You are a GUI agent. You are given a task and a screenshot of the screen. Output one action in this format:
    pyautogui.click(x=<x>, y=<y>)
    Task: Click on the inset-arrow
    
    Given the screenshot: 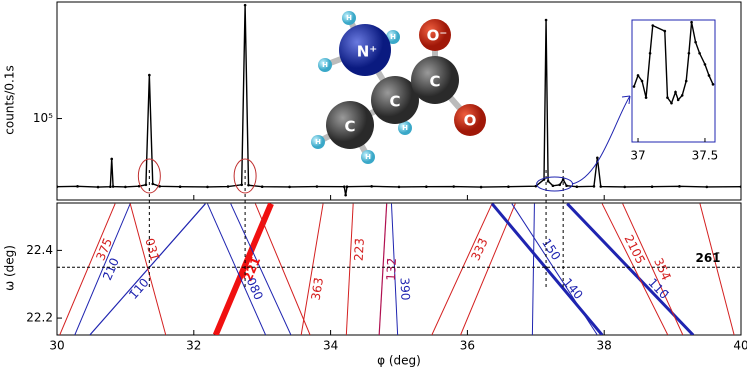 What is the action you would take?
    pyautogui.click(x=601, y=140)
    